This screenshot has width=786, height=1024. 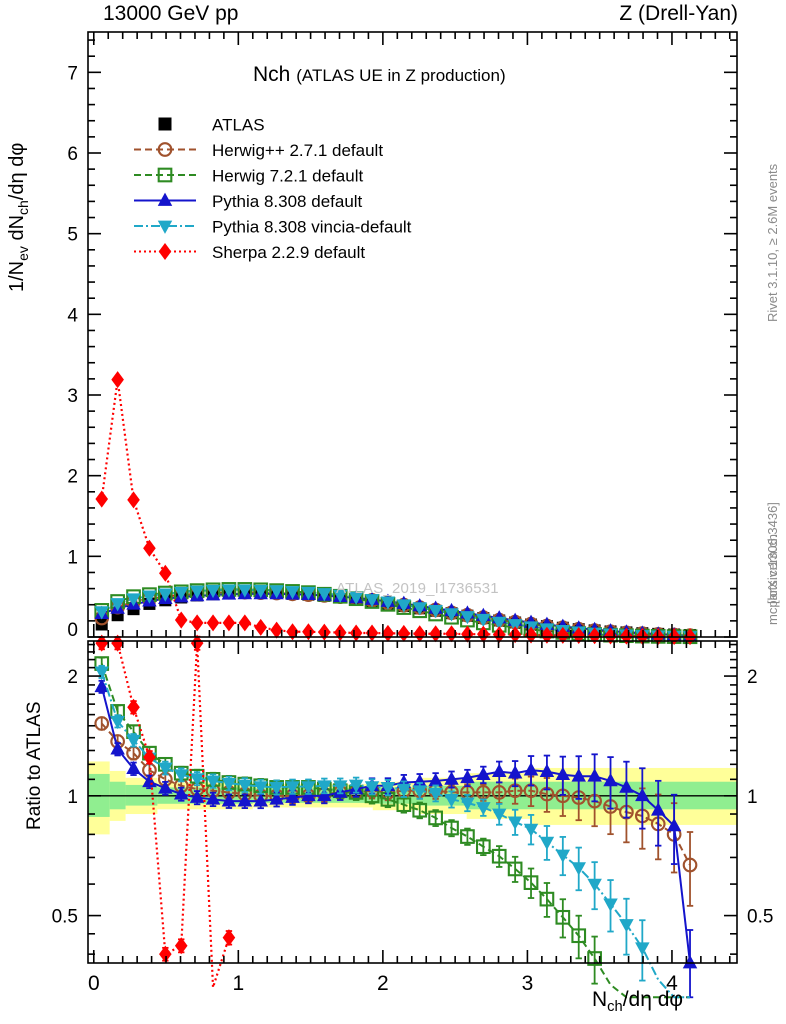 What do you see at coordinates (72, 315) in the screenshot?
I see `y-tick-label-main: 4` at bounding box center [72, 315].